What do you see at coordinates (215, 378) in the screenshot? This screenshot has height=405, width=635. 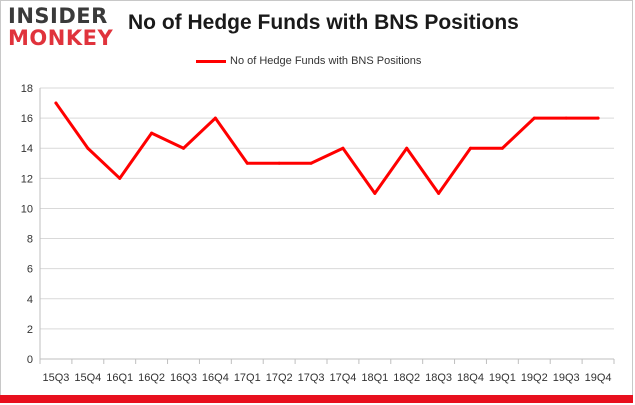 I see `x-tick-label: 16Q4` at bounding box center [215, 378].